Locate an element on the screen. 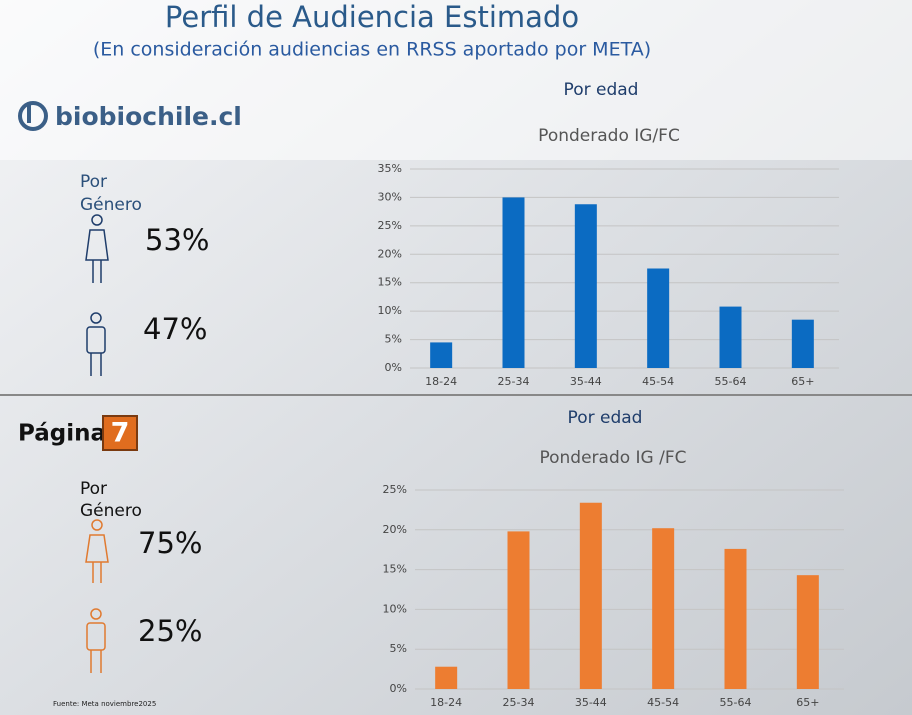  female-share: 53% is located at coordinates (177, 240).